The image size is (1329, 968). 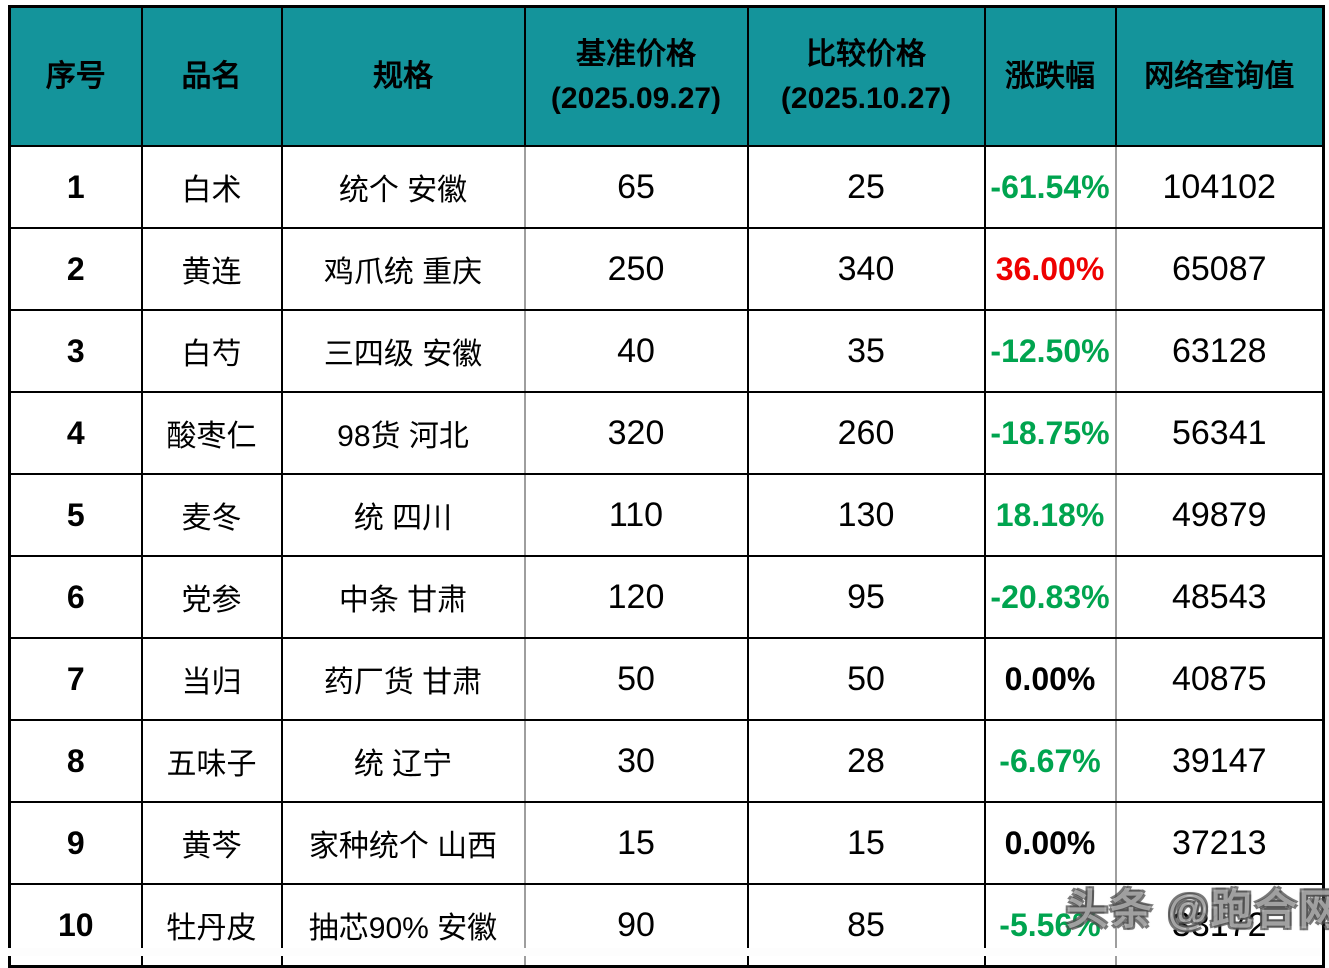 I want to click on table-row: 9 黄芩 家种统个 山西 15 15 0.00% 37213, so click(x=666, y=843).